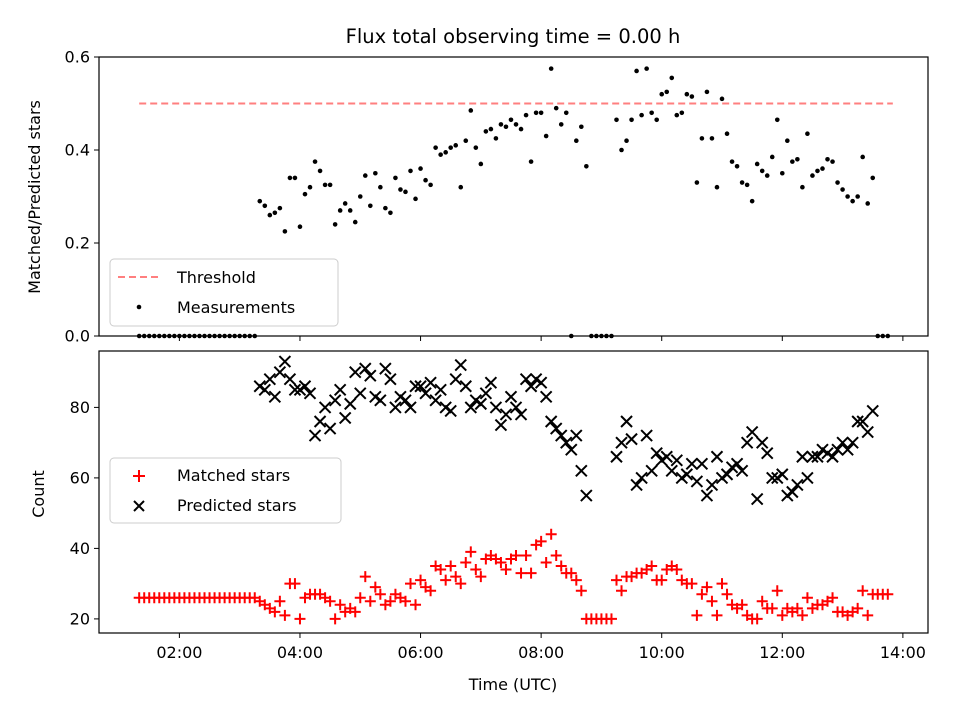  I want to click on bottom-y-tick-label: 40, so click(80, 548).